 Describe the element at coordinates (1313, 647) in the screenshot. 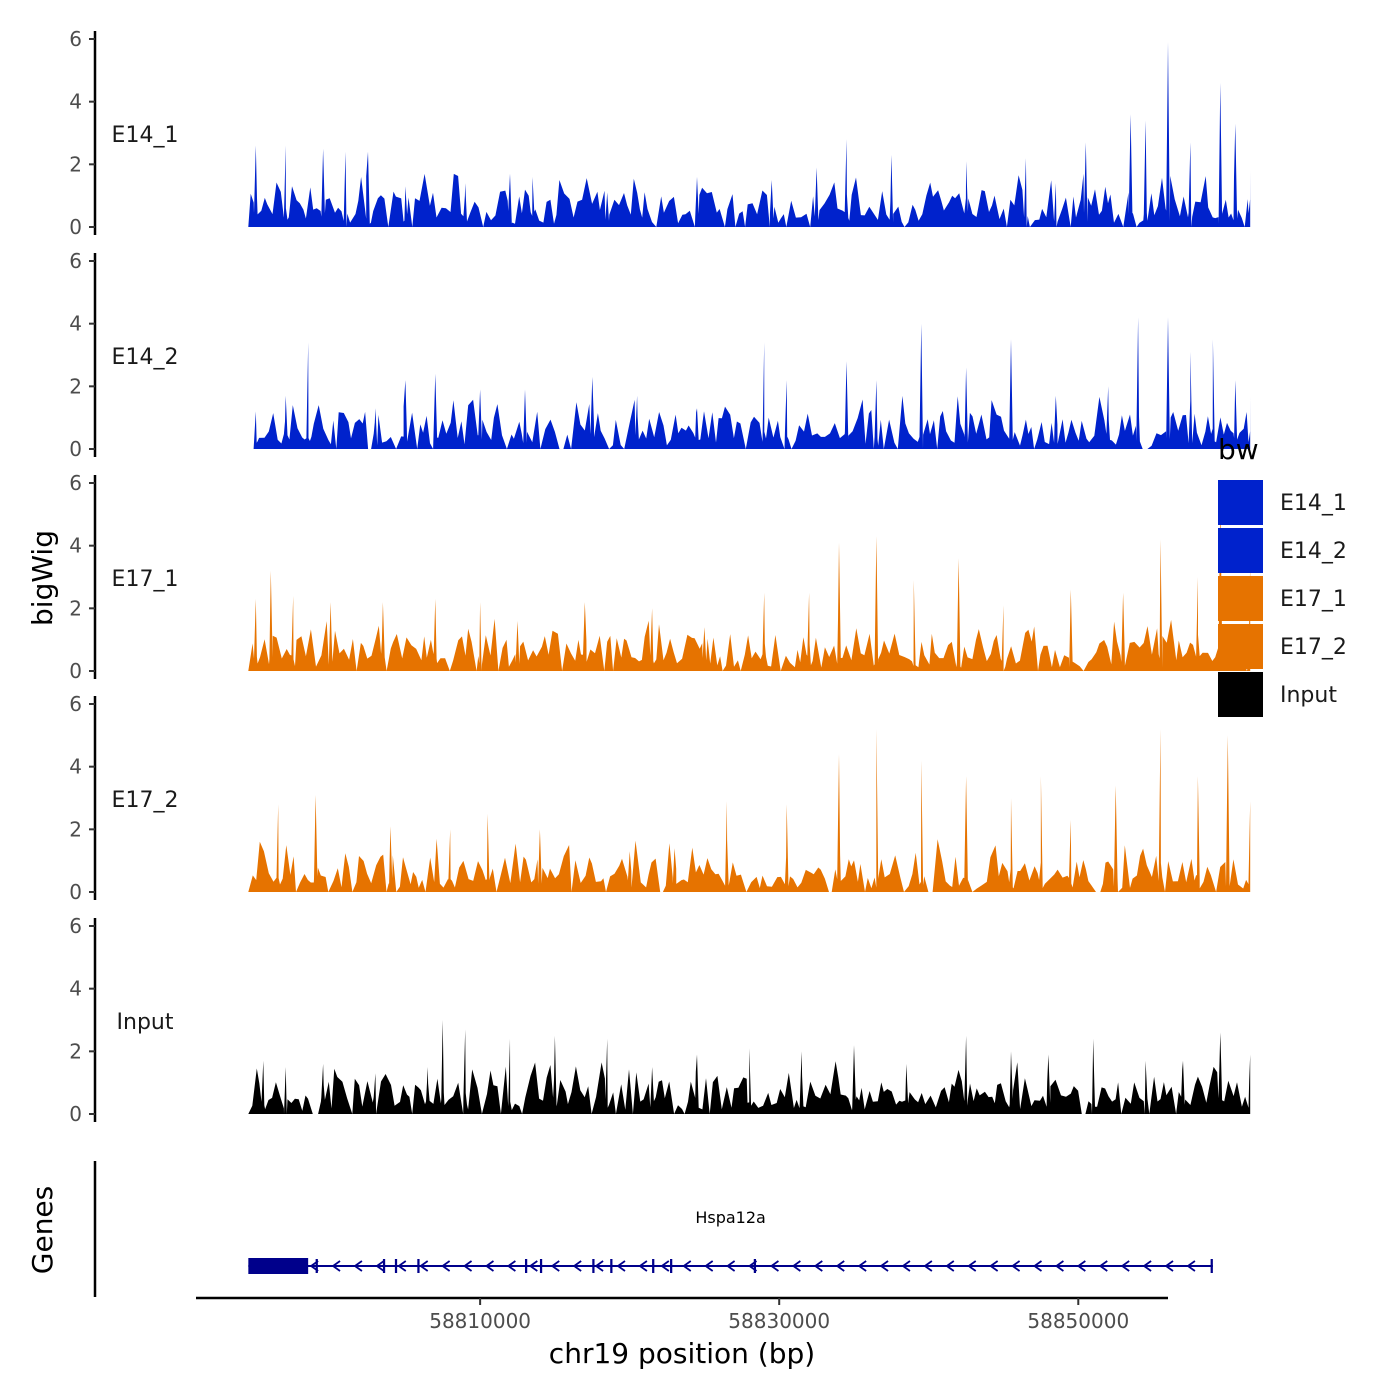

I see `legend-label: E17_2` at that location.